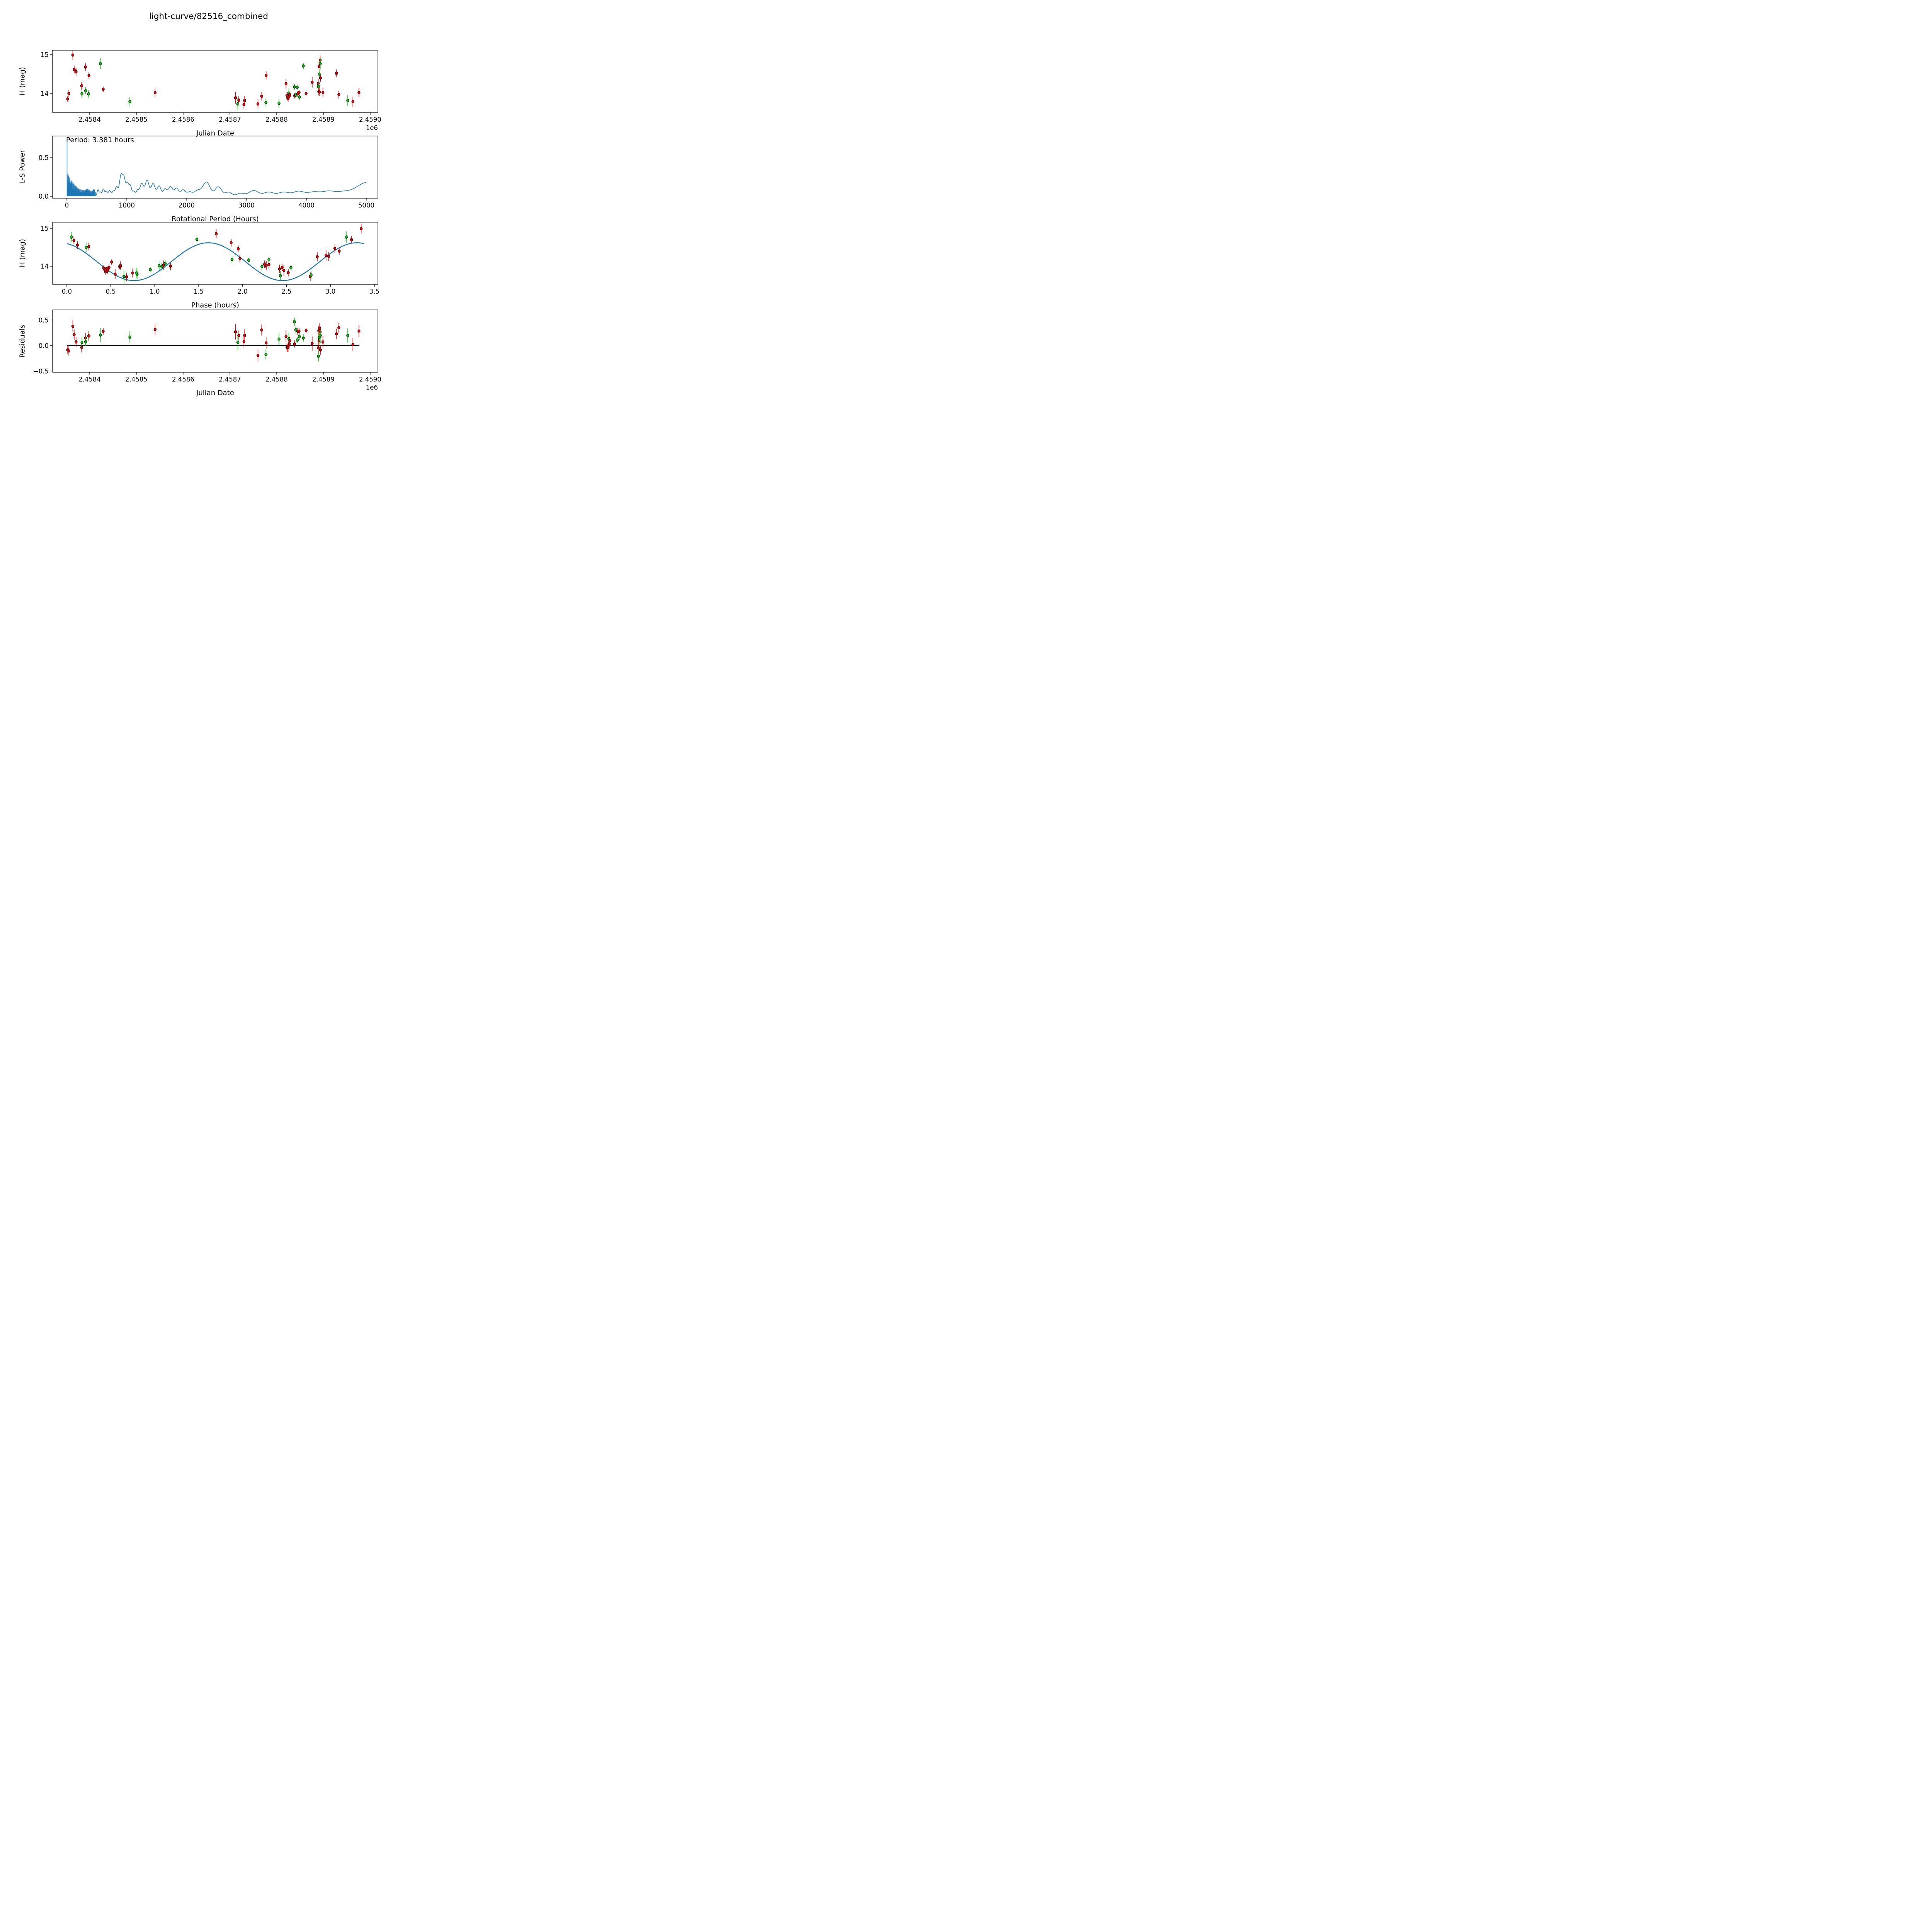 Image resolution: width=1932 pixels, height=1932 pixels. What do you see at coordinates (100, 140) in the screenshot?
I see `period-annotation: Period: 3.381 hours` at bounding box center [100, 140].